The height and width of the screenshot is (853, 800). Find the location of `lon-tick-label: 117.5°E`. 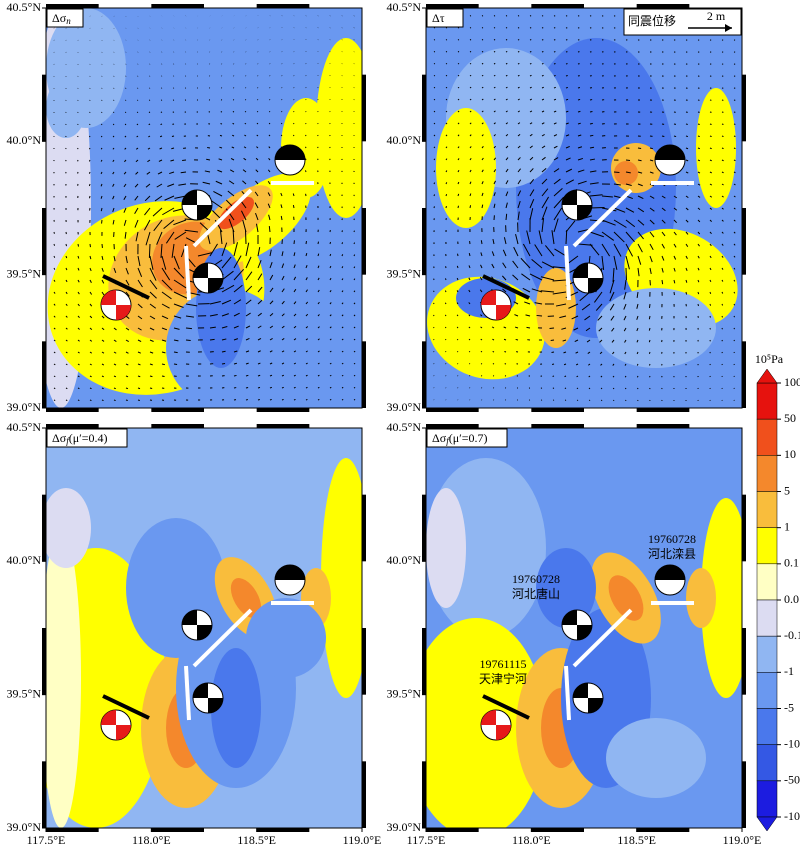

lon-tick-label: 117.5°E is located at coordinates (46, 840).